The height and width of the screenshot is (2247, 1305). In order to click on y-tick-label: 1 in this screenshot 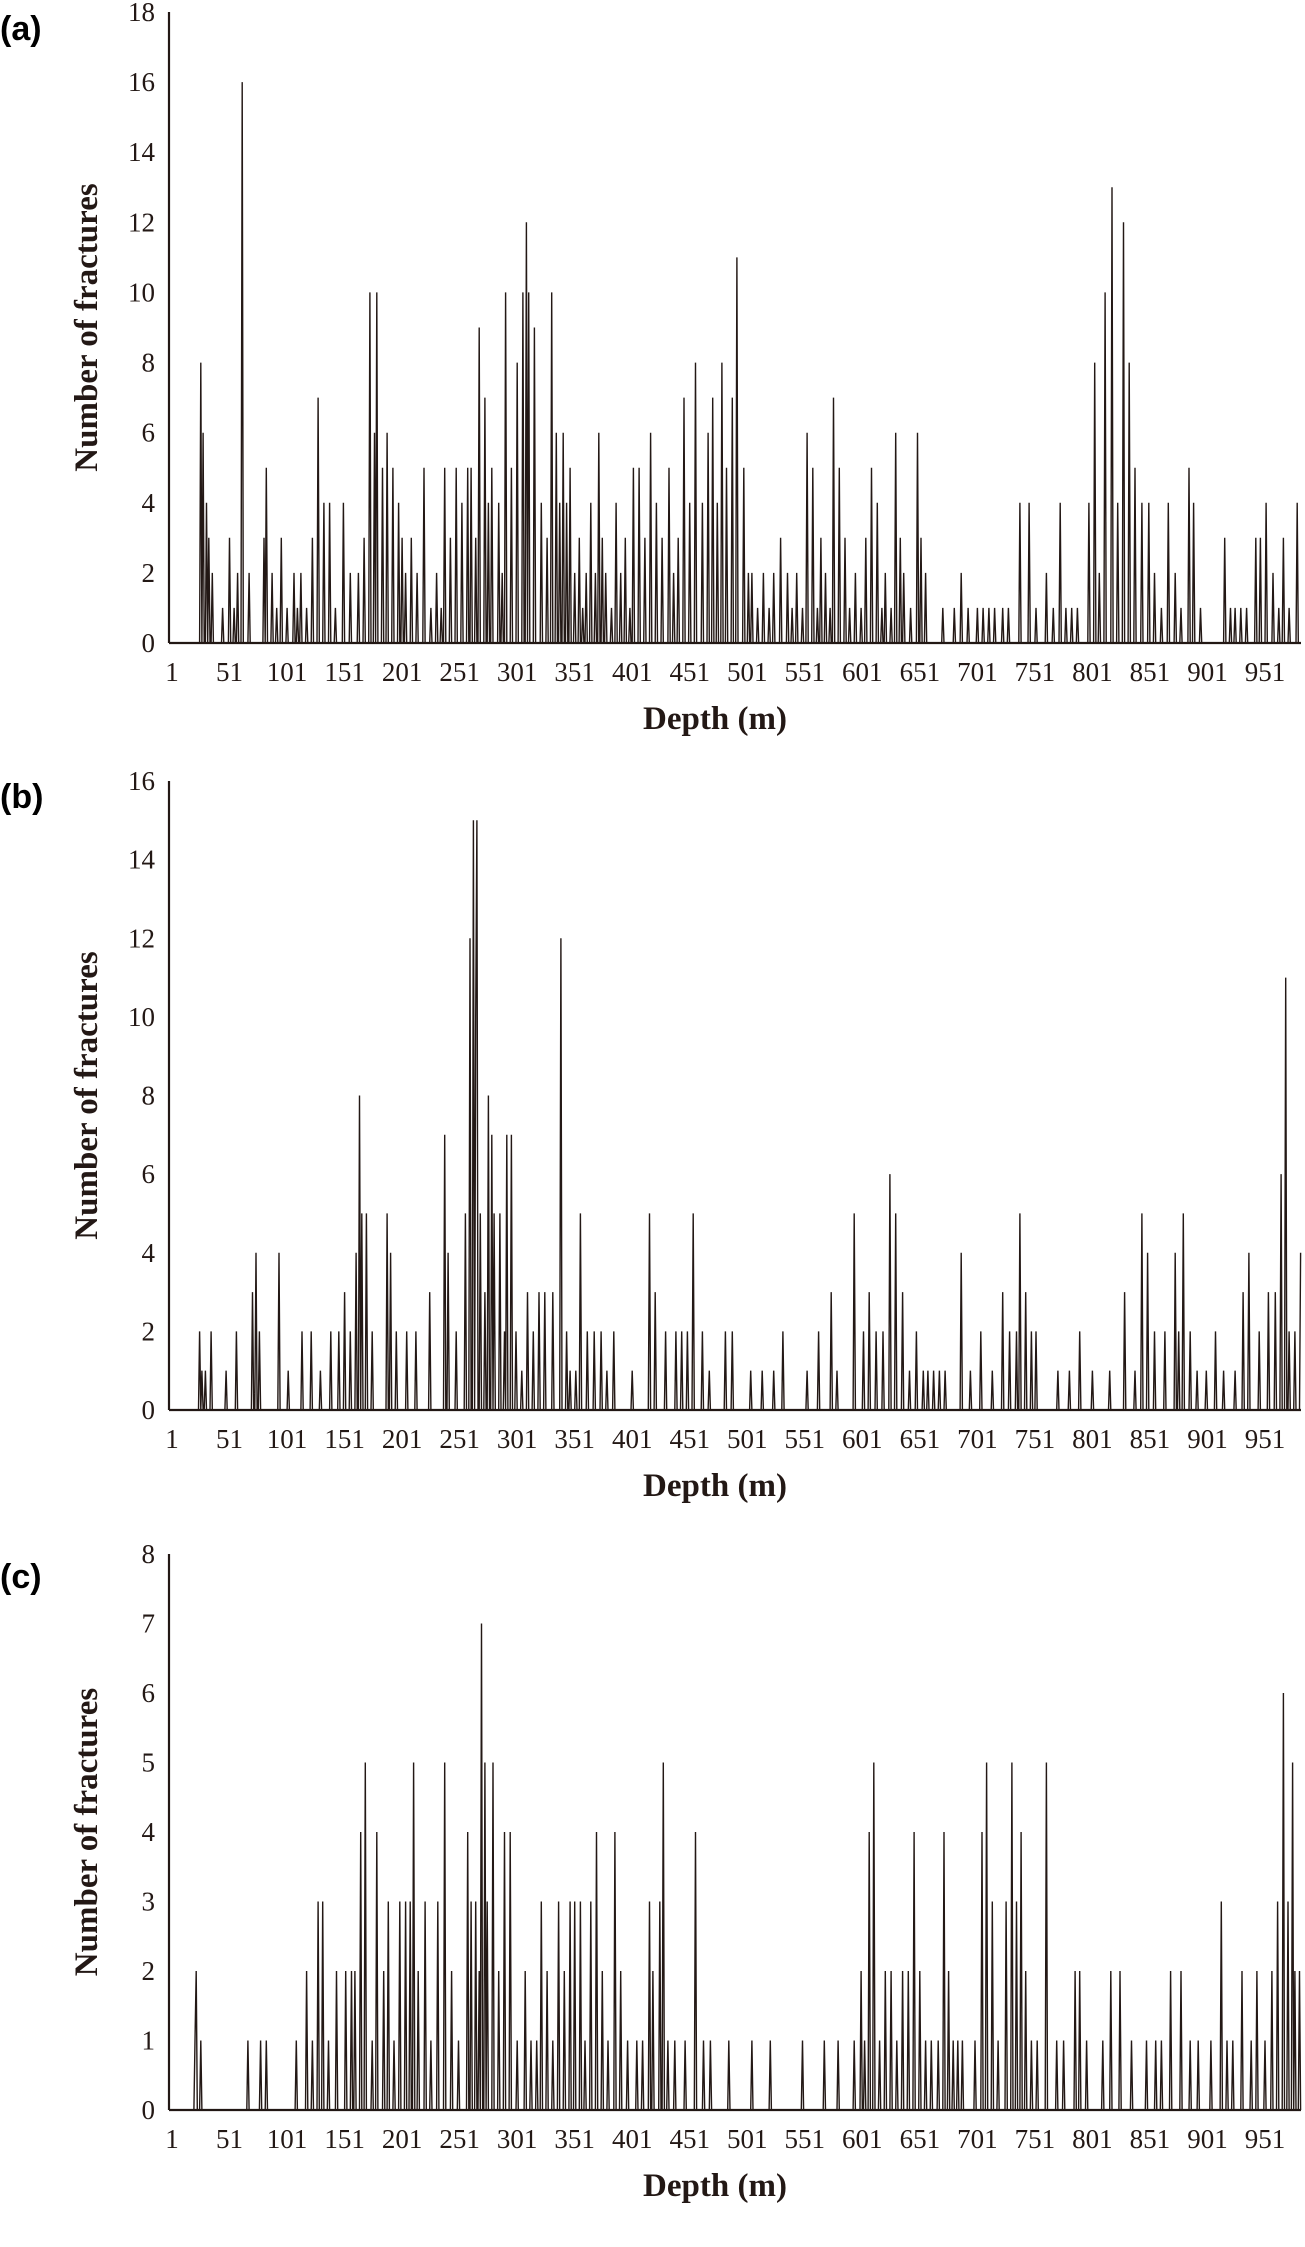, I will do `click(149, 2041)`.